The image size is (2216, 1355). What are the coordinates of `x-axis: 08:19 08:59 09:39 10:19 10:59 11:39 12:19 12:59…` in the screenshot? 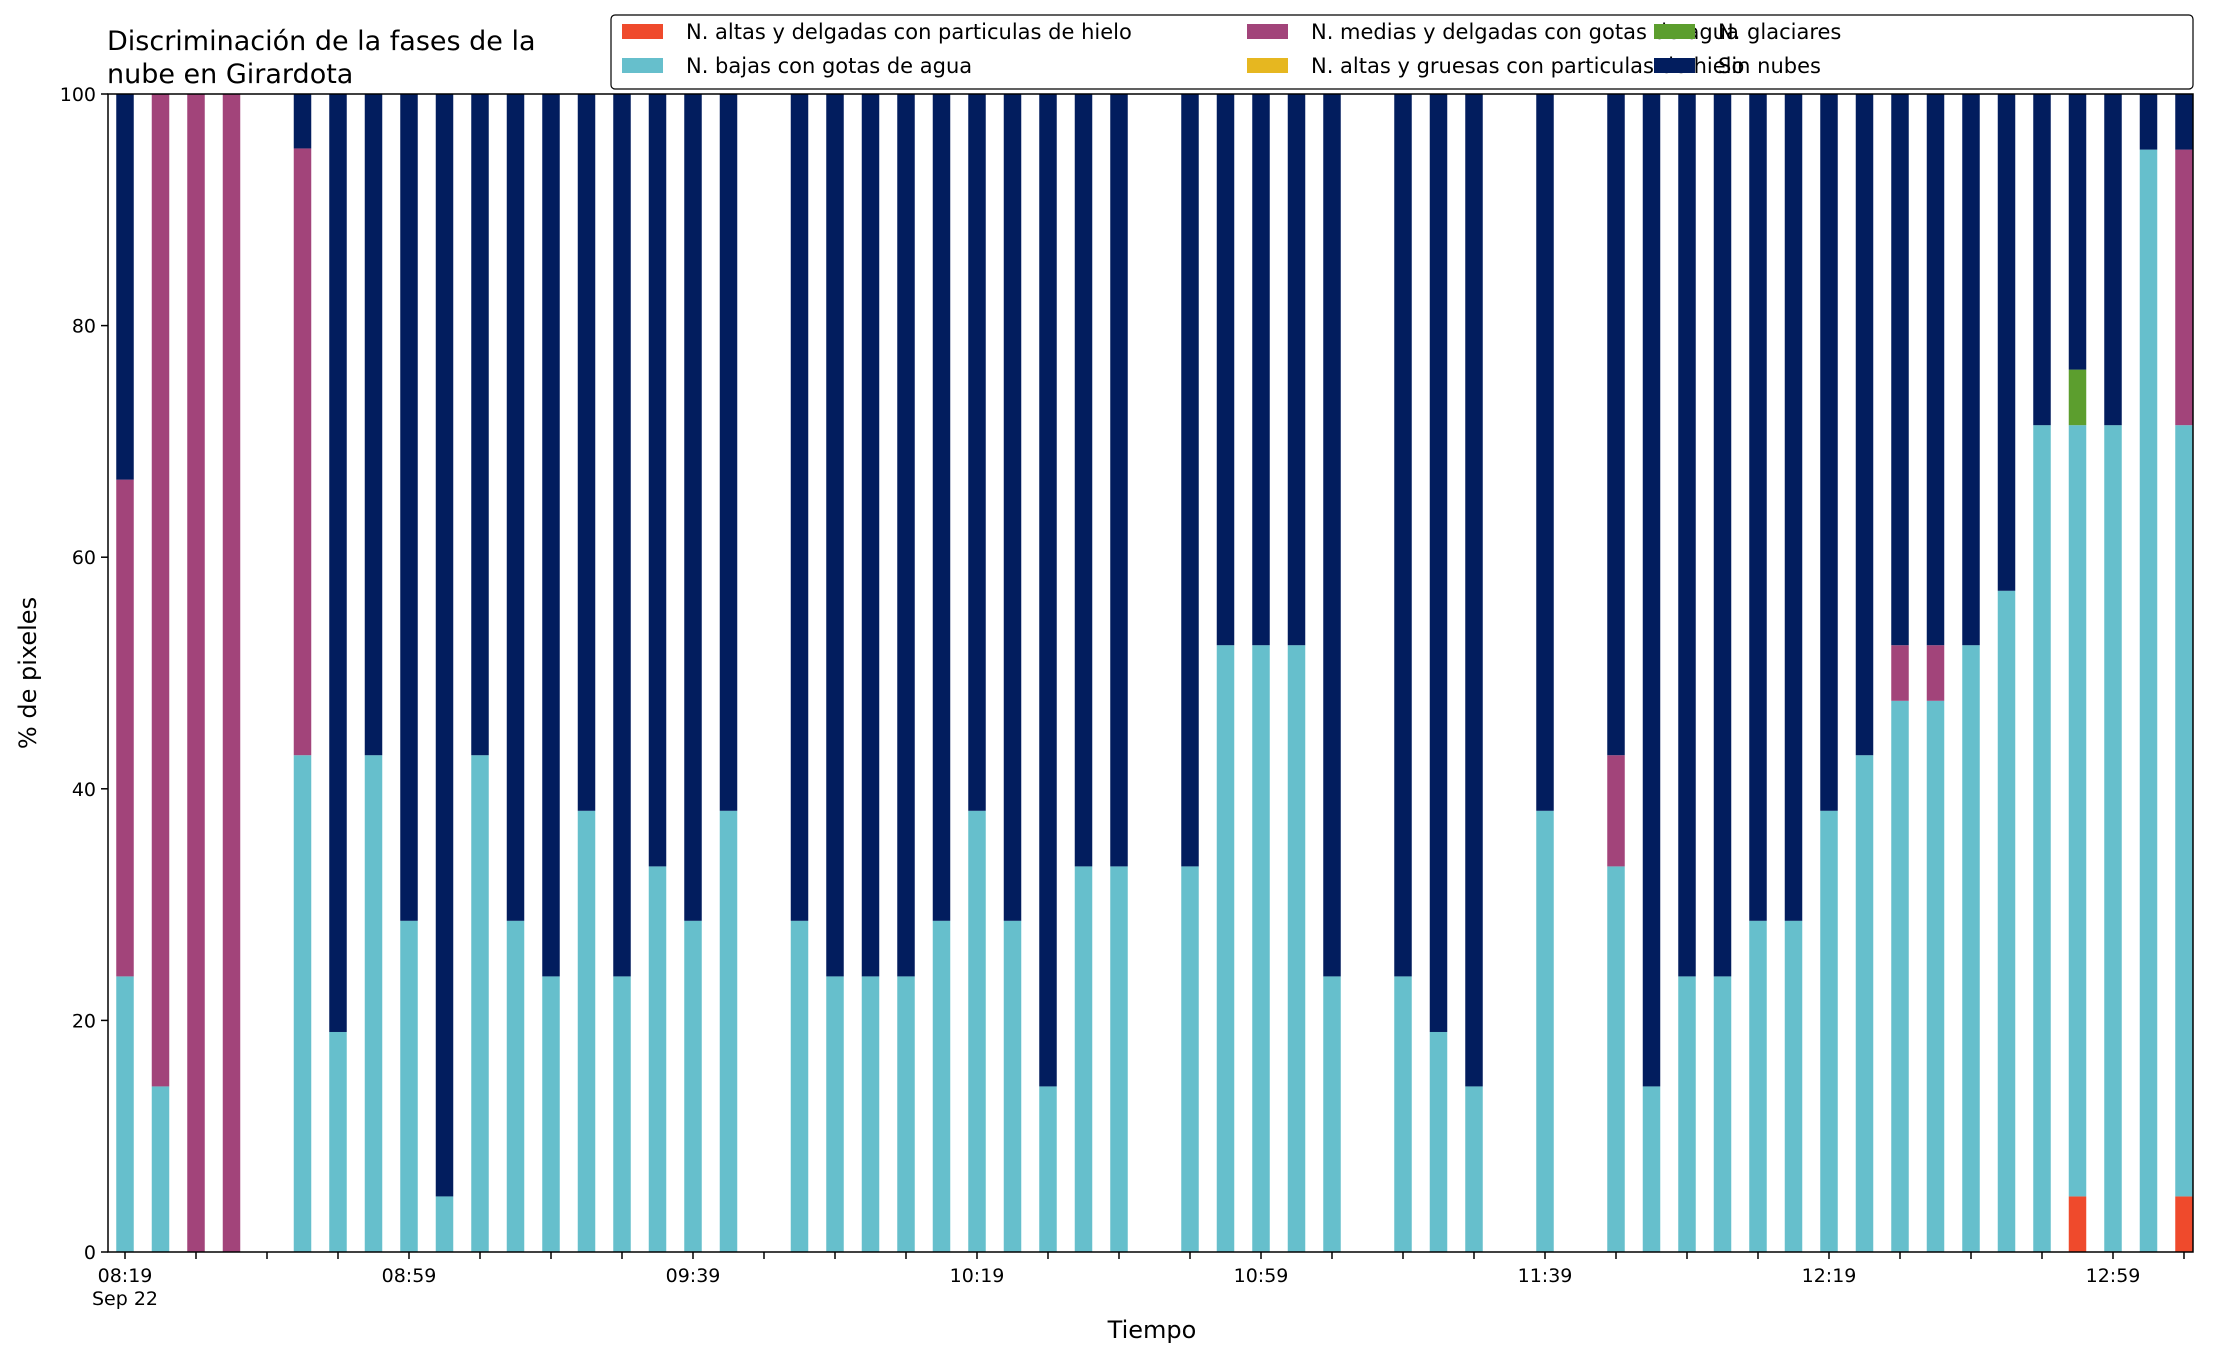 It's located at (1138, 1281).